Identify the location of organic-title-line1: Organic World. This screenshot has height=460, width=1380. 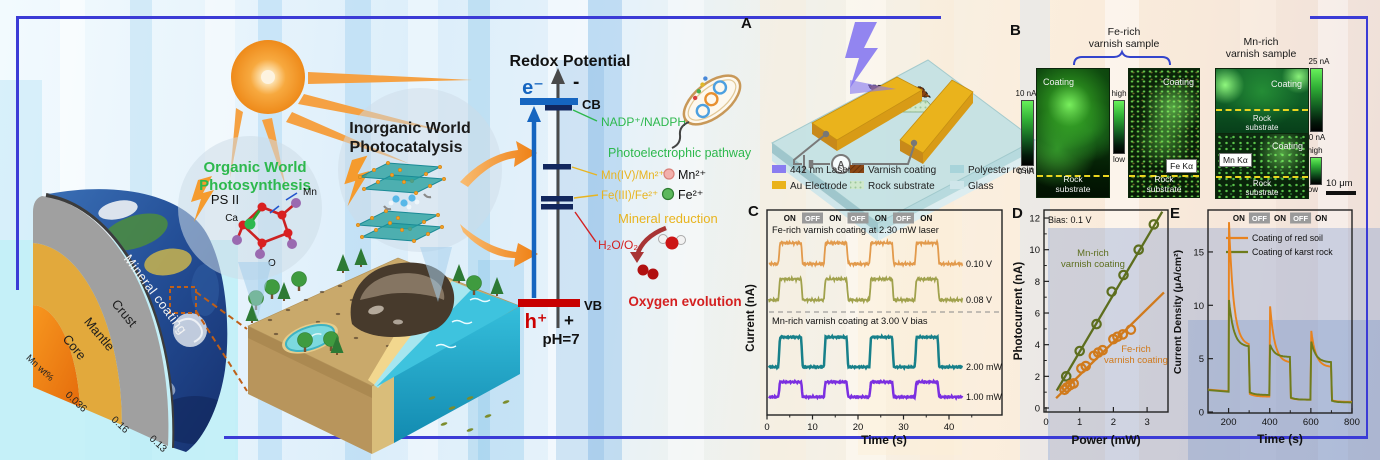
(254, 167).